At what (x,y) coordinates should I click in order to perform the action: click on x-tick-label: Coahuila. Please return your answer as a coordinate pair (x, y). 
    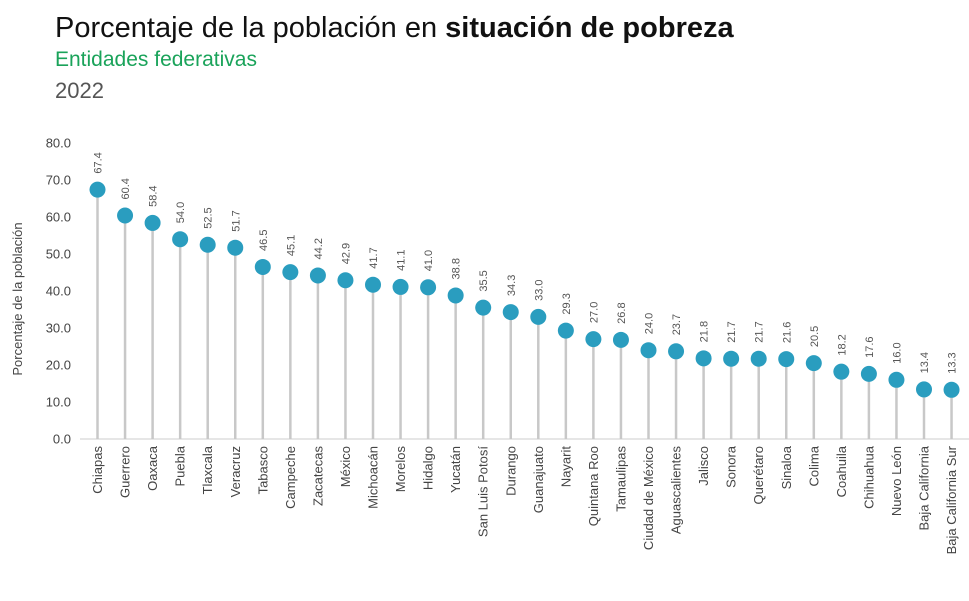
    Looking at the image, I should click on (841, 471).